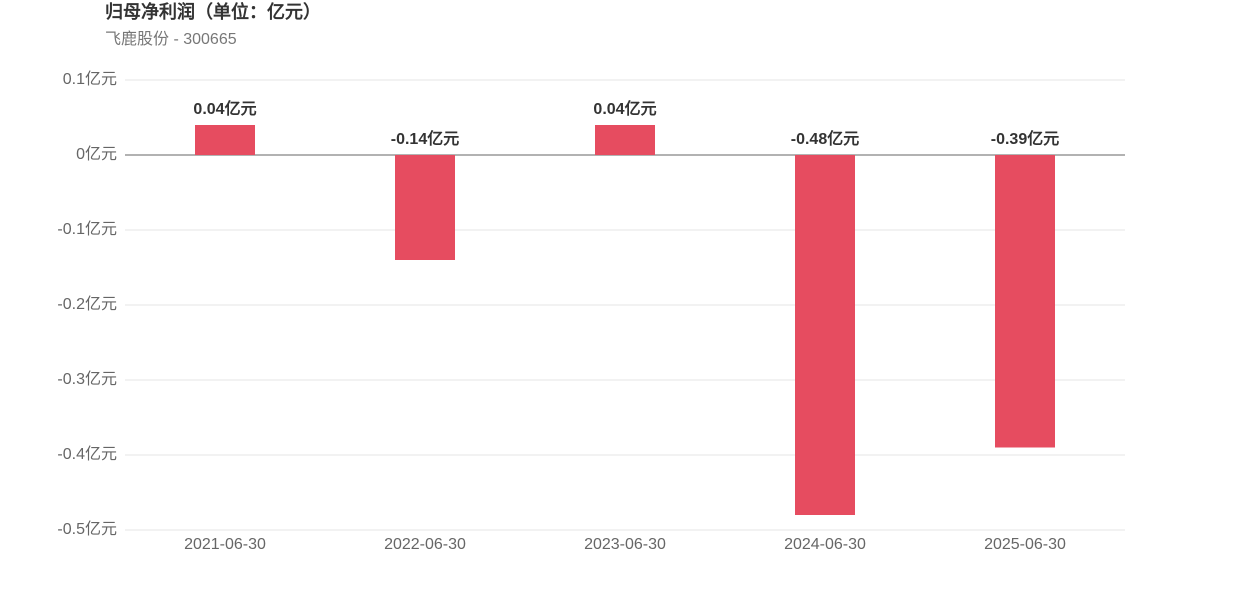 This screenshot has width=1250, height=600. What do you see at coordinates (90, 79) in the screenshot?
I see `y-tick-label: 0.1亿元` at bounding box center [90, 79].